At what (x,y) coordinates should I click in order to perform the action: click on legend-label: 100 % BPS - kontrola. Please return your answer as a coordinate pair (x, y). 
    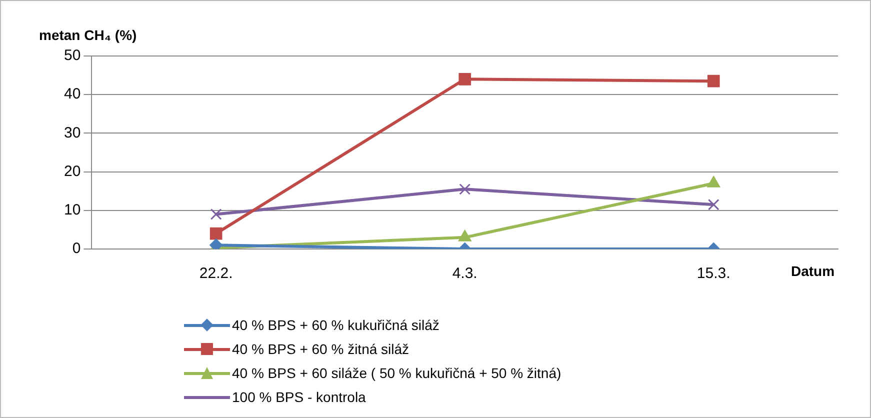
    Looking at the image, I should click on (299, 397).